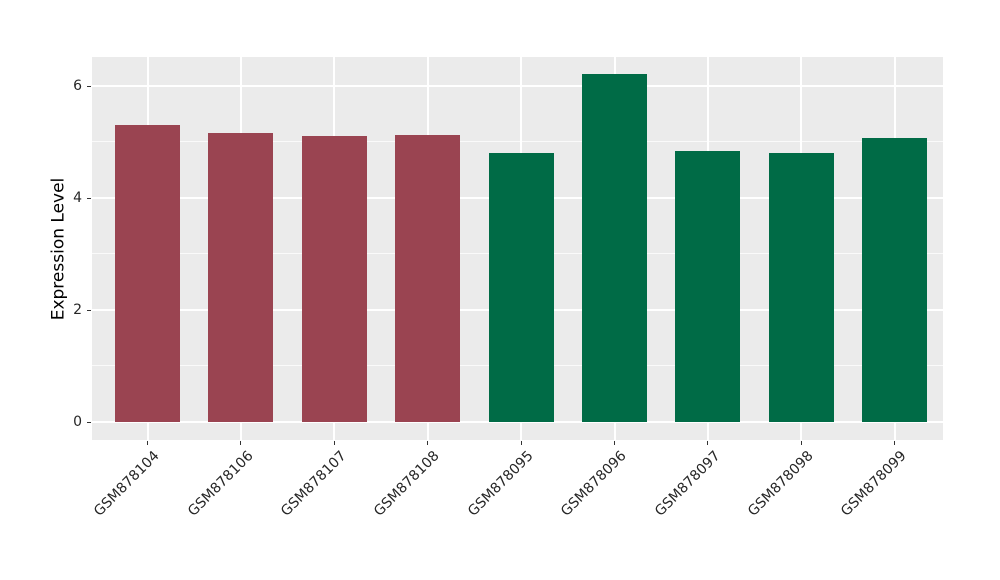 The image size is (1000, 580). Describe the element at coordinates (77, 198) in the screenshot. I see `y-tick-label: 4` at that location.